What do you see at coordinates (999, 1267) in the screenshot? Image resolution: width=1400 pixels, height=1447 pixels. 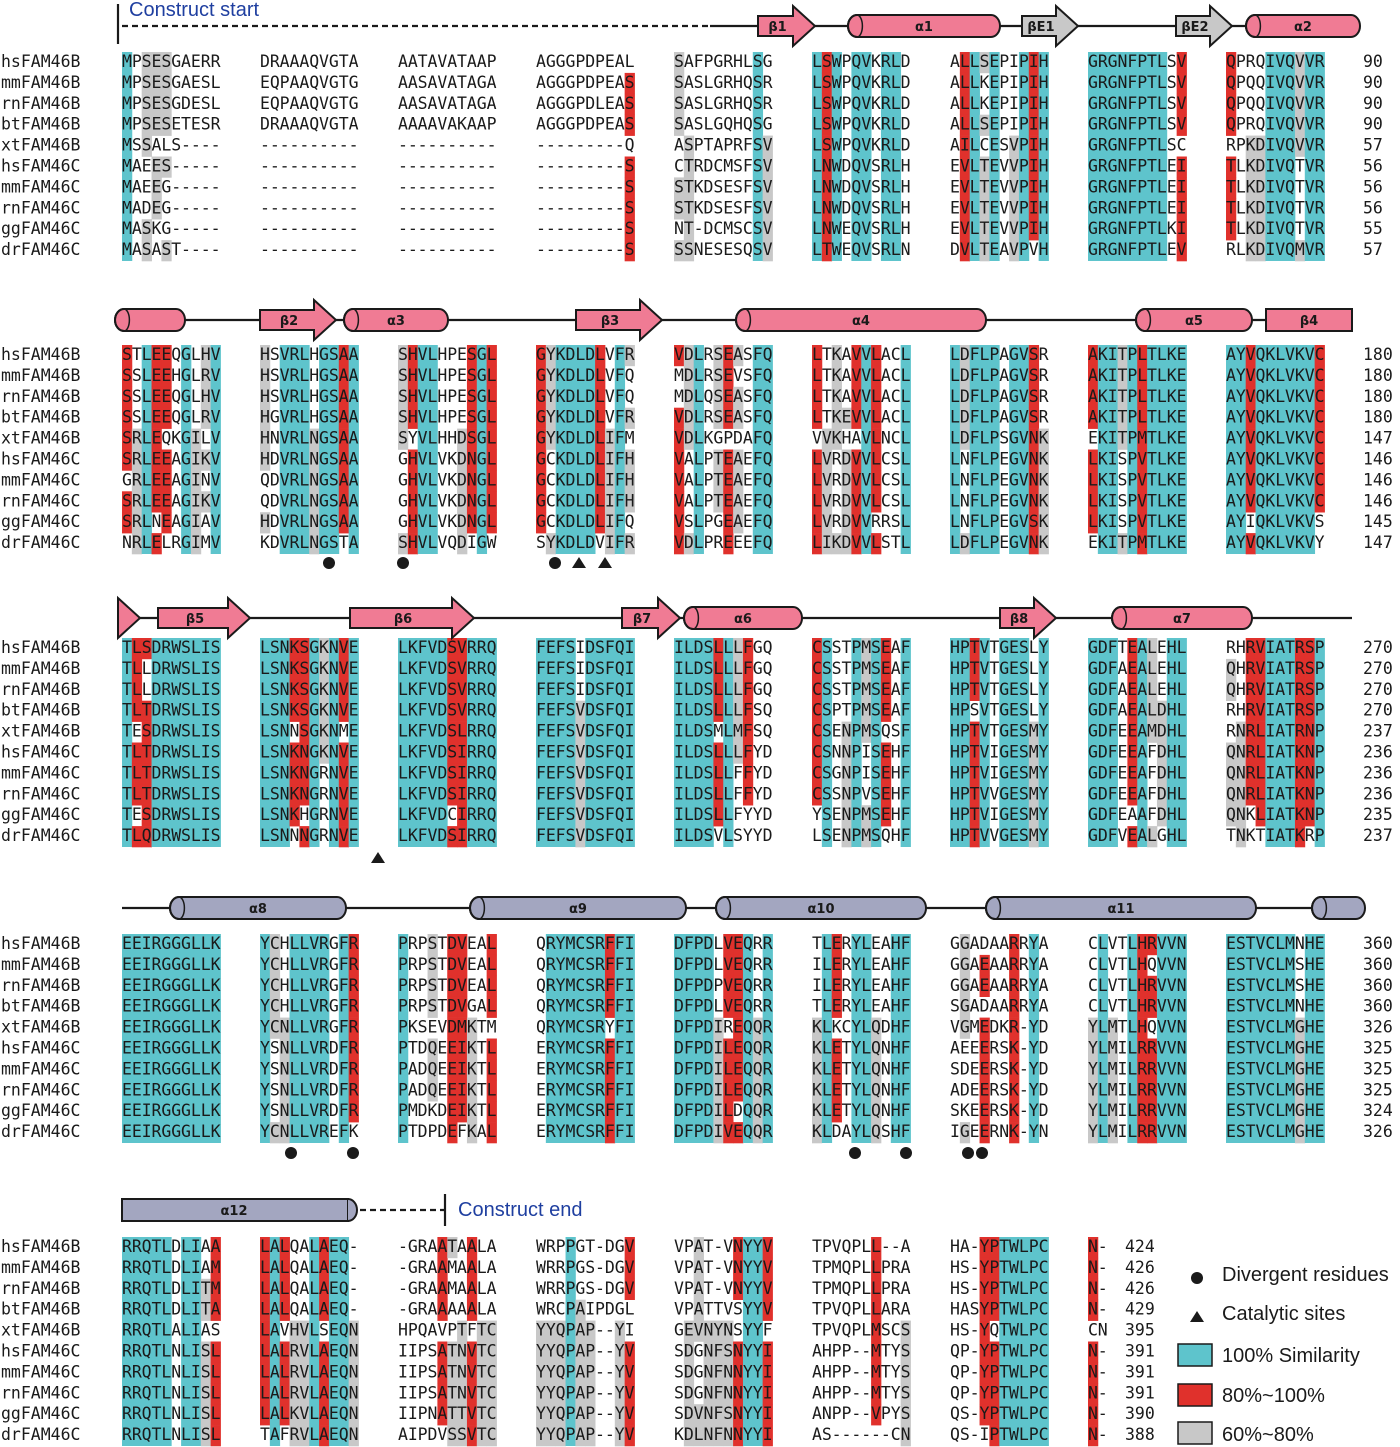 I see `sequence-segment: HS-YPTWLPC` at bounding box center [999, 1267].